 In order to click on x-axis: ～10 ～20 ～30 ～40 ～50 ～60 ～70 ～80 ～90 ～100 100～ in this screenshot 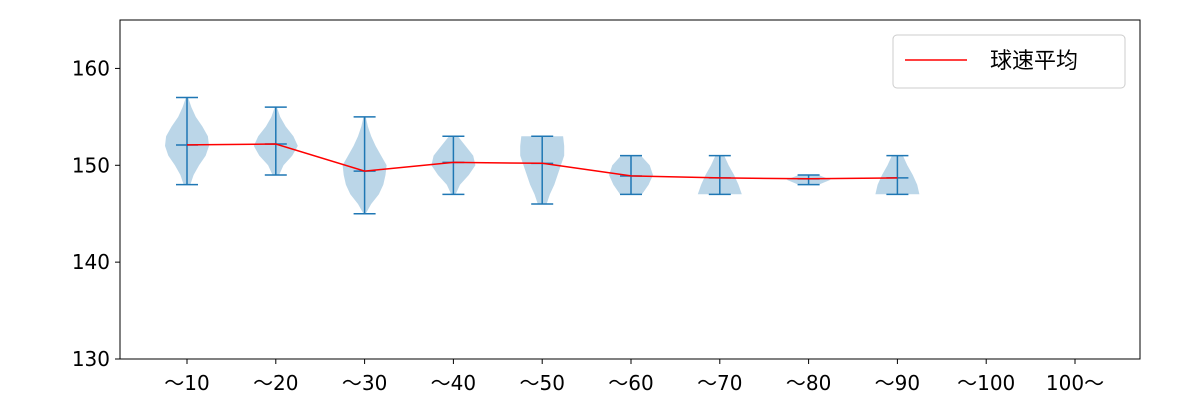, I will do `click(634, 377)`.